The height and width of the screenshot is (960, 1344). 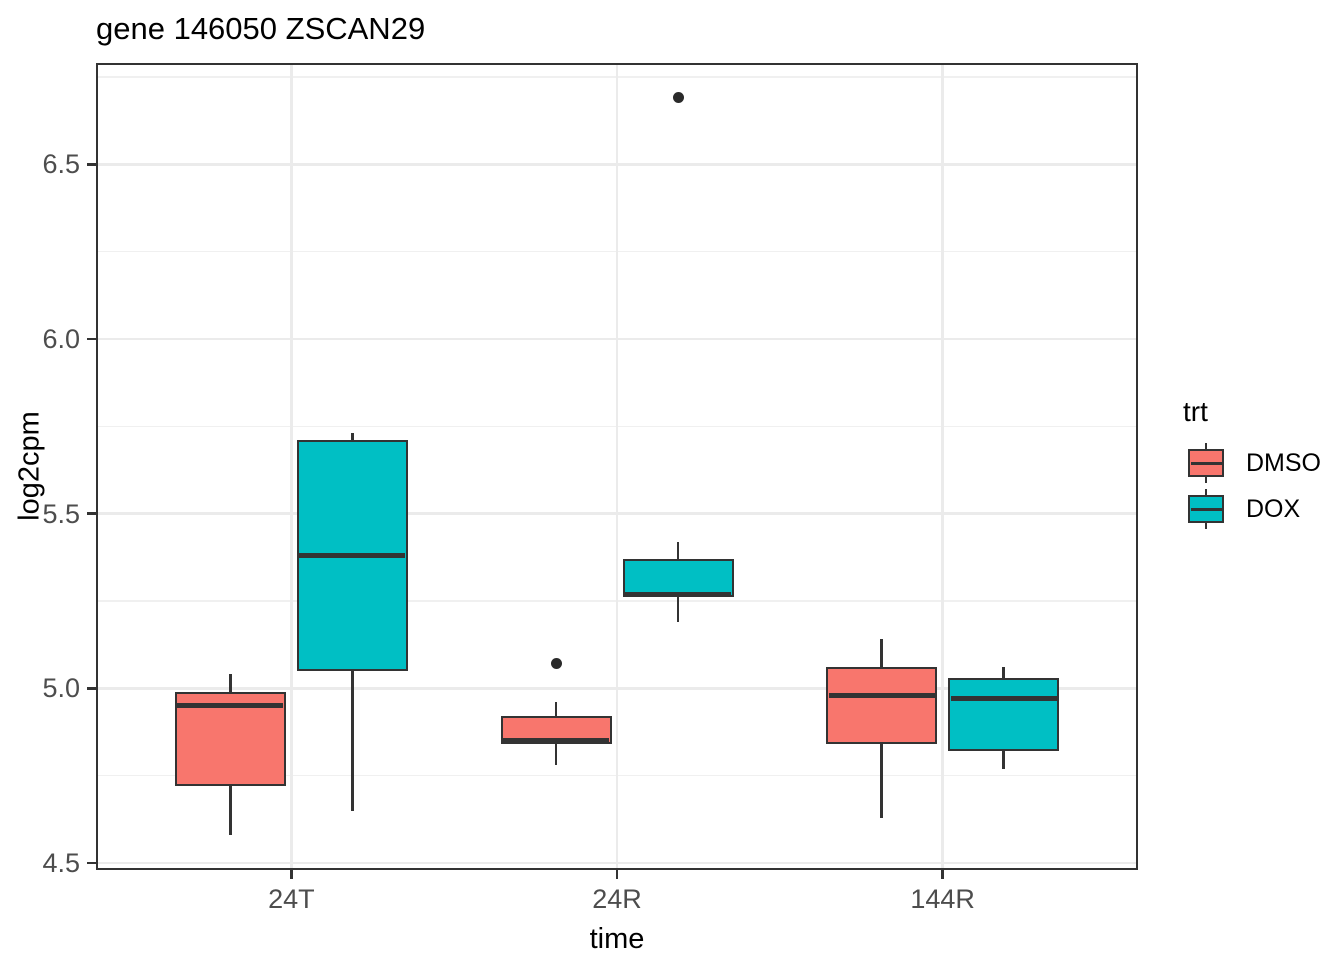 I want to click on legend-entries: DMSO DOX, so click(x=1251, y=486).